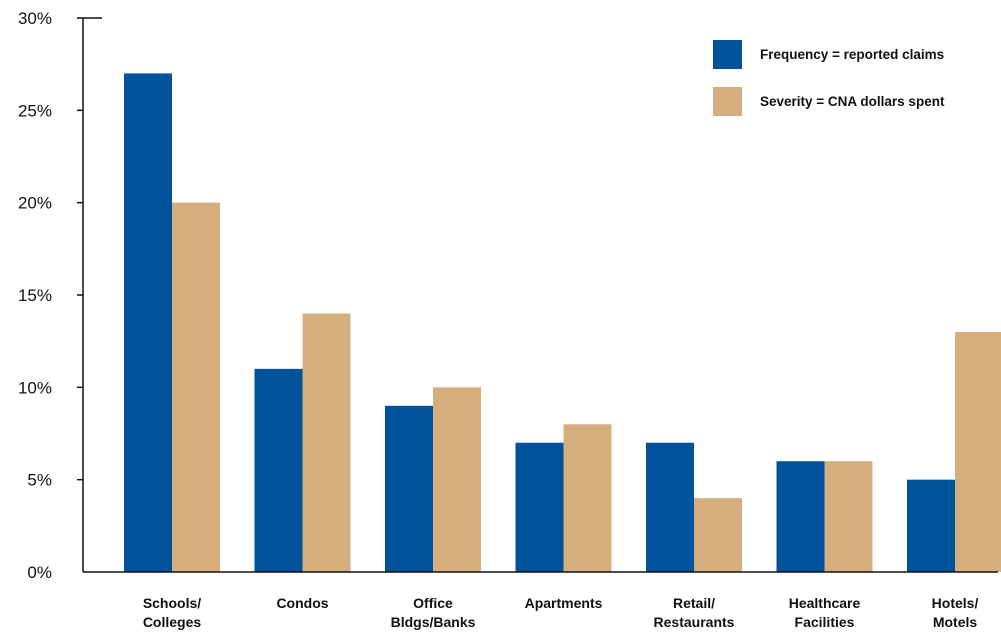 This screenshot has width=1001, height=632. What do you see at coordinates (852, 54) in the screenshot?
I see `legend-label-frequency: Frequency = reported claims` at bounding box center [852, 54].